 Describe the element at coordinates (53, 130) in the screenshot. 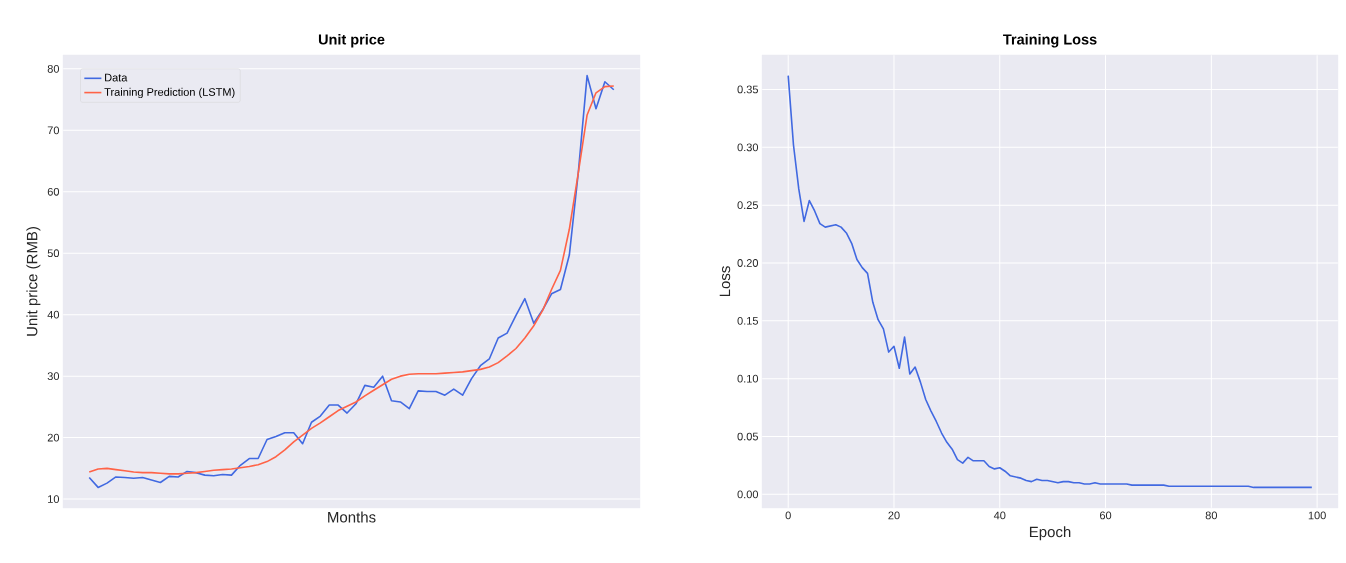

I see `y-tick-label: 70` at that location.